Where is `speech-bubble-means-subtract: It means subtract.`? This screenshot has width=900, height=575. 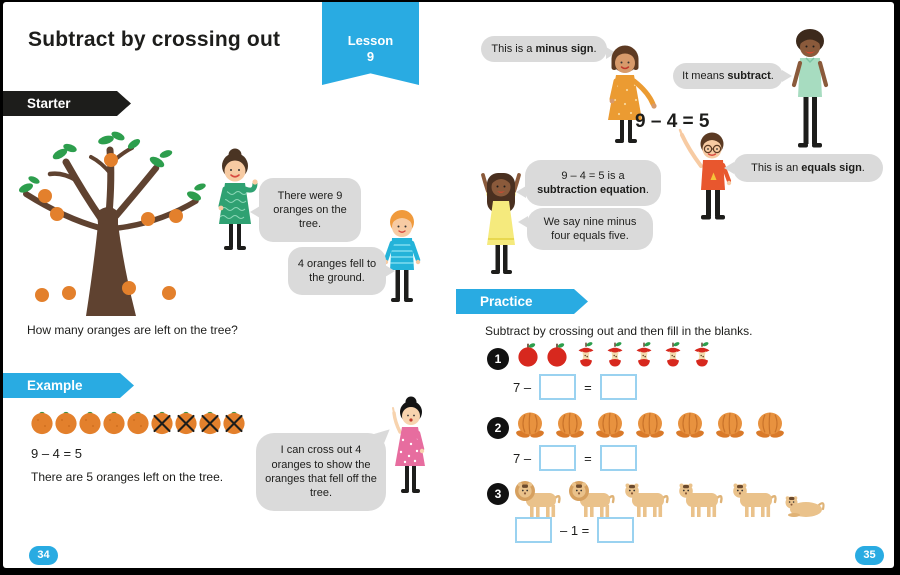
speech-bubble-means-subtract: It means subtract. is located at coordinates (732, 76).